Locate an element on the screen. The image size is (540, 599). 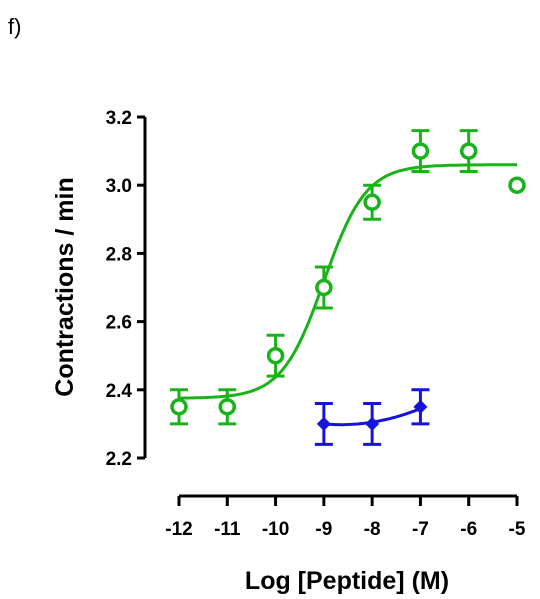
y-tick-label: 2.4 is located at coordinates (119, 391).